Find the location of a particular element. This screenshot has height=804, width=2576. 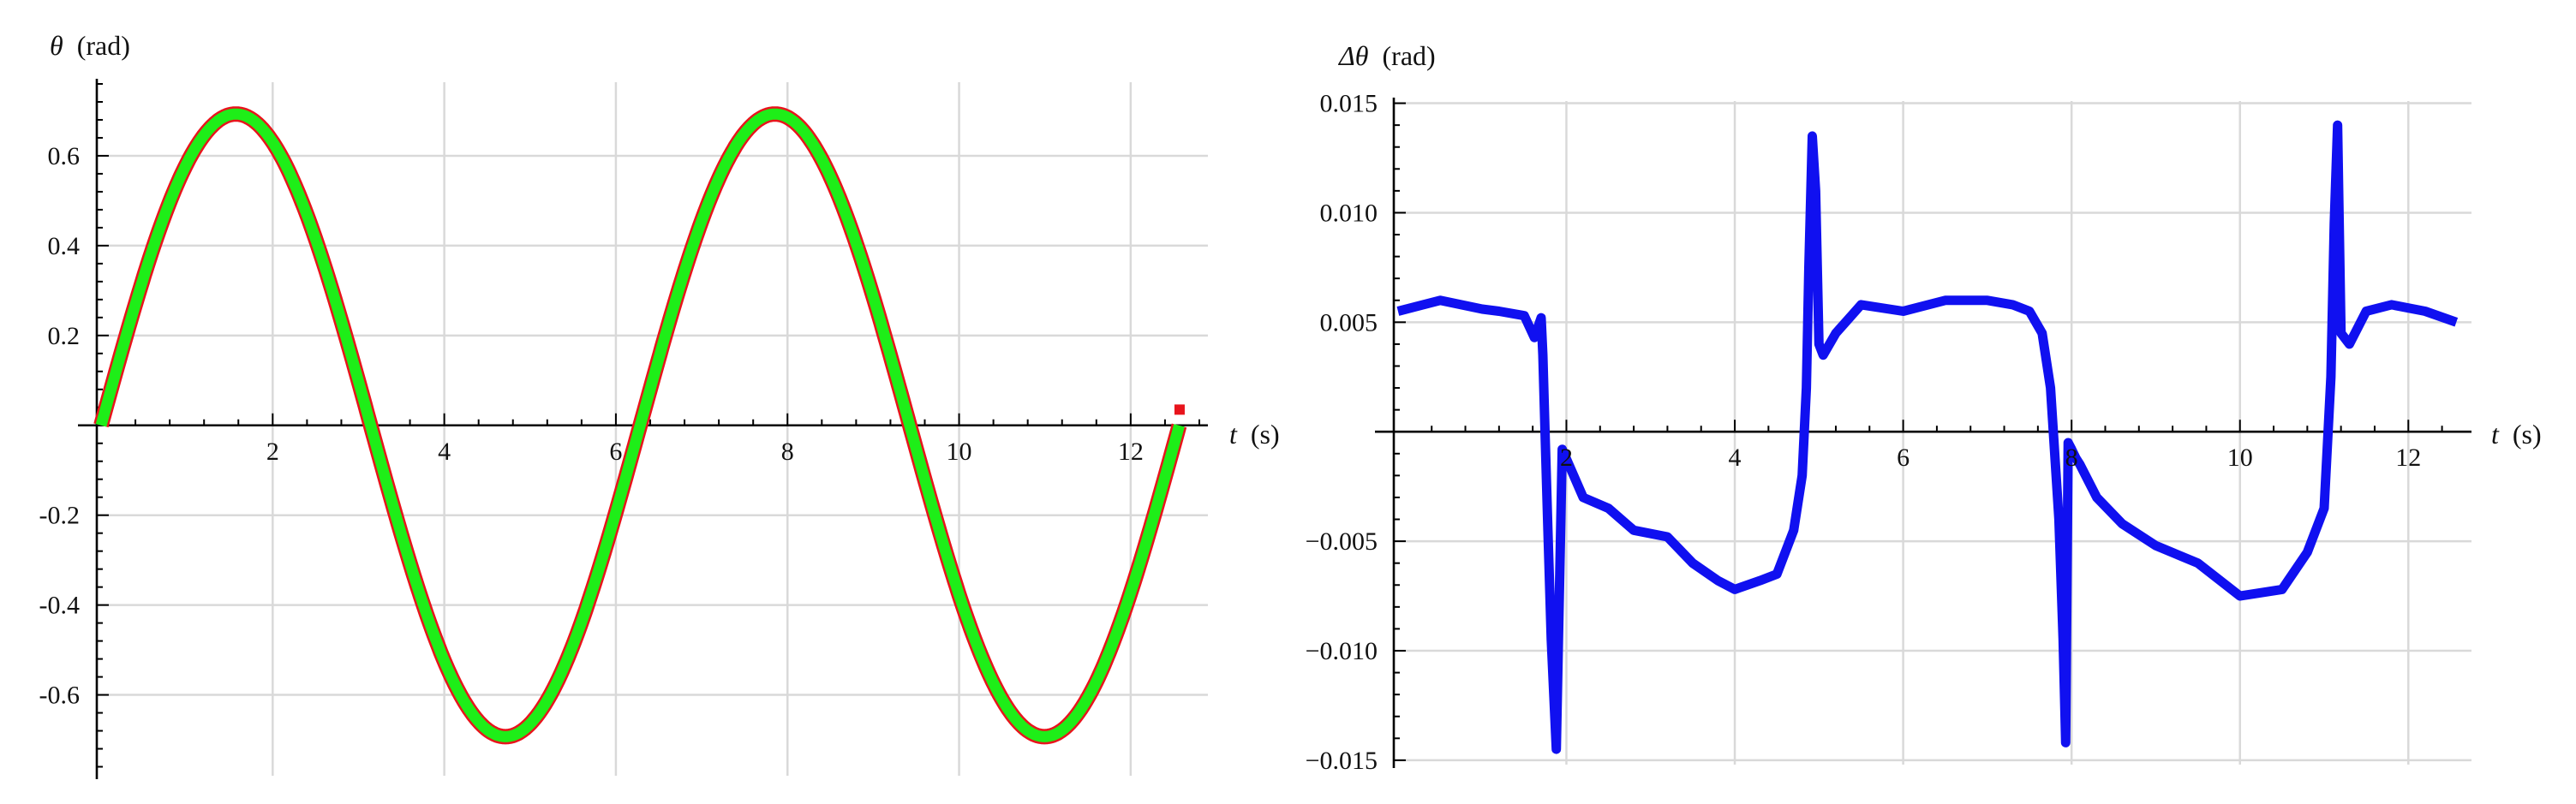

delta-theta-y-tick-label-3: 0.005 is located at coordinates (1349, 322).